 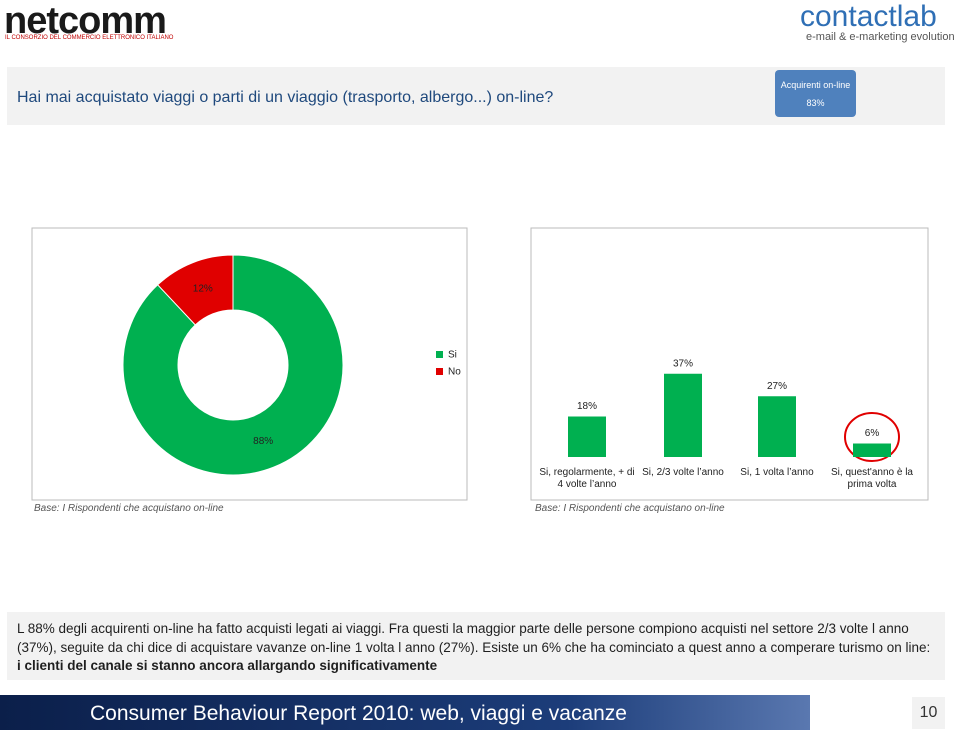 What do you see at coordinates (872, 478) in the screenshot?
I see `category-label: Si, quest'anno è la prima volta` at bounding box center [872, 478].